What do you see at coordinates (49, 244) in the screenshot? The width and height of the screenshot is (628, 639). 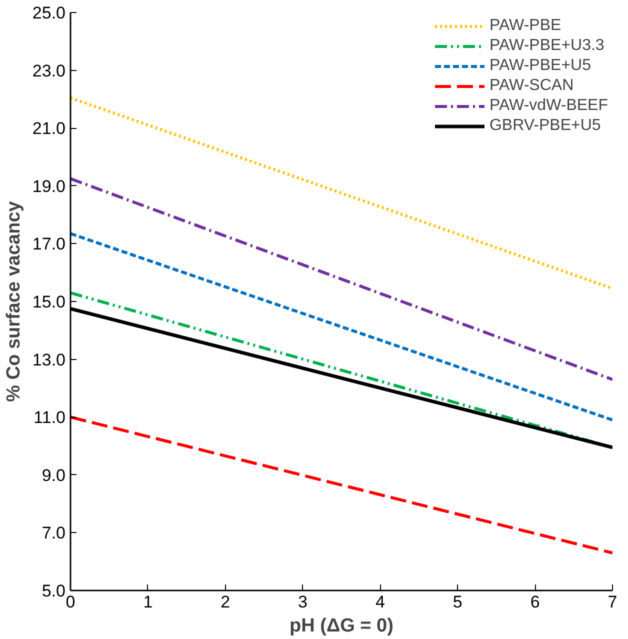 I see `y-tick-label: 17.0` at bounding box center [49, 244].